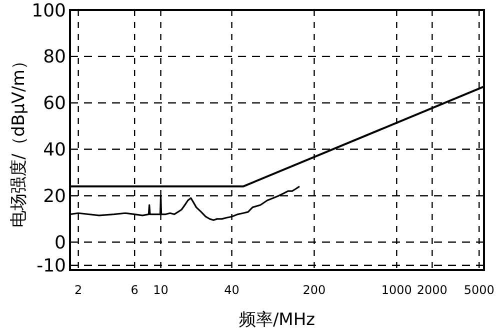 Image resolution: width=500 pixels, height=331 pixels. I want to click on y-tick-label: 100, so click(49, 11).